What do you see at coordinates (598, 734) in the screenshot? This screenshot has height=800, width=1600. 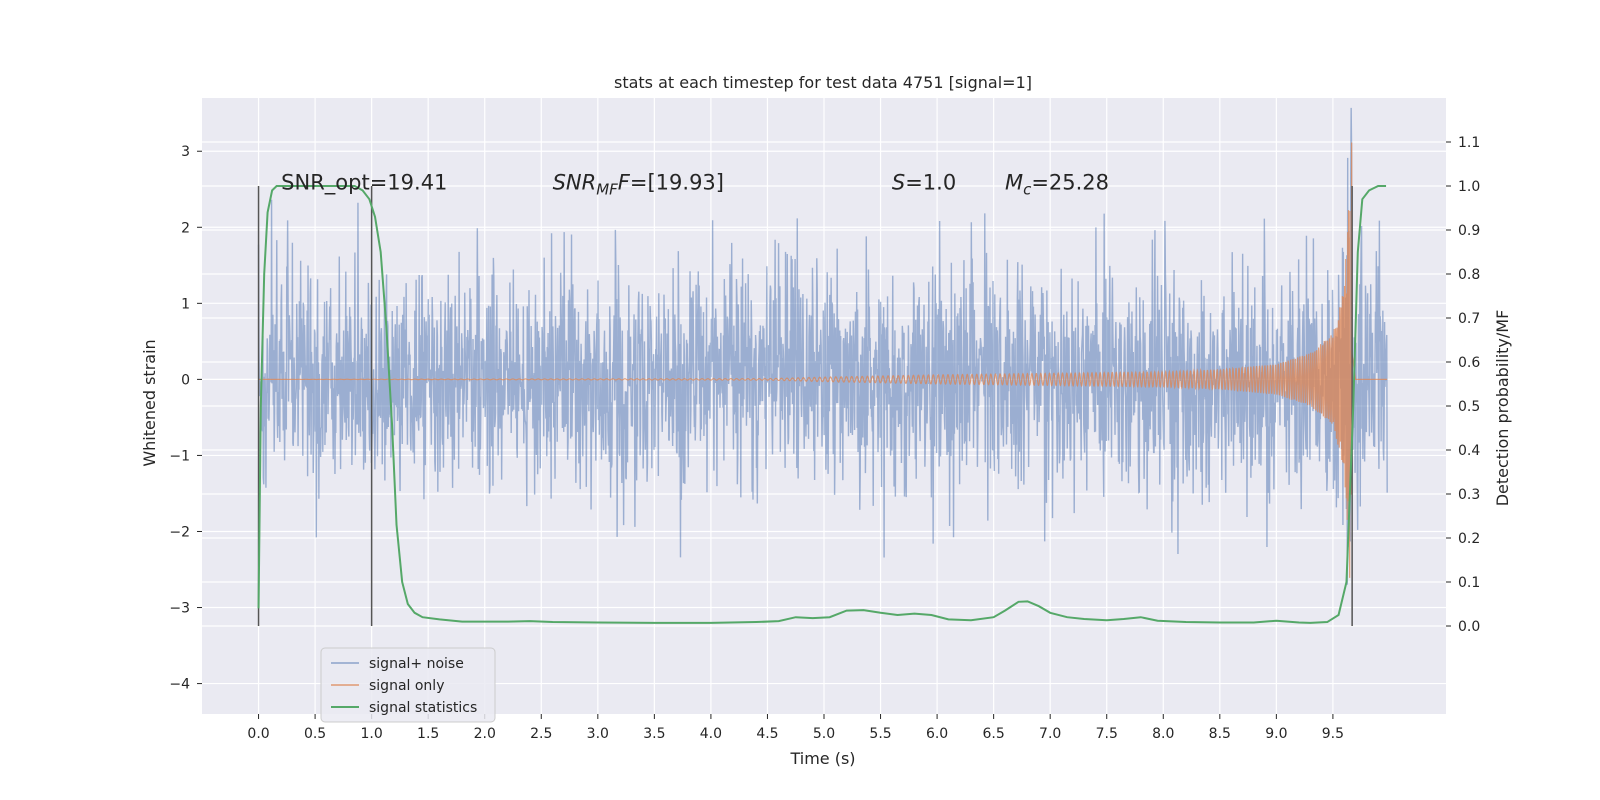 I see `x-tick-label: 3.0` at bounding box center [598, 734].